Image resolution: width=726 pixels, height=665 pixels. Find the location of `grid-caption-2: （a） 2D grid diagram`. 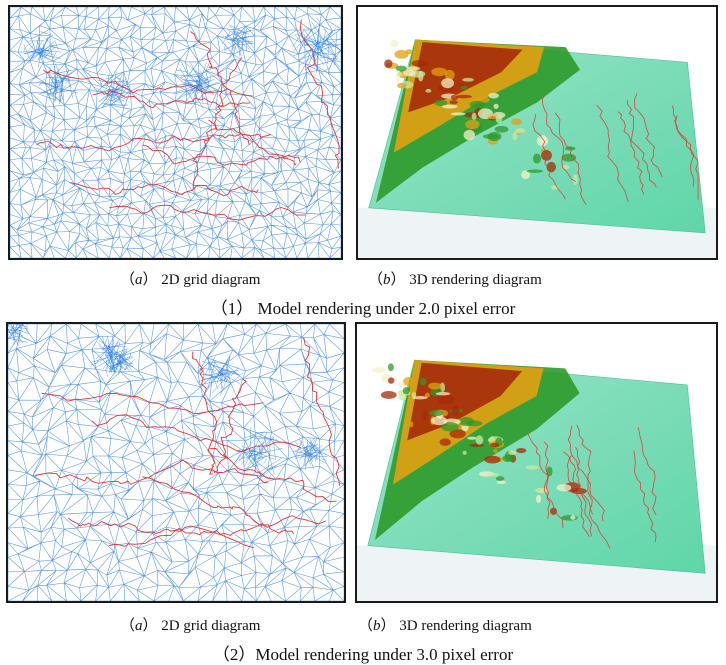

grid-caption-2: （a） 2D grid diagram is located at coordinates (190, 626).